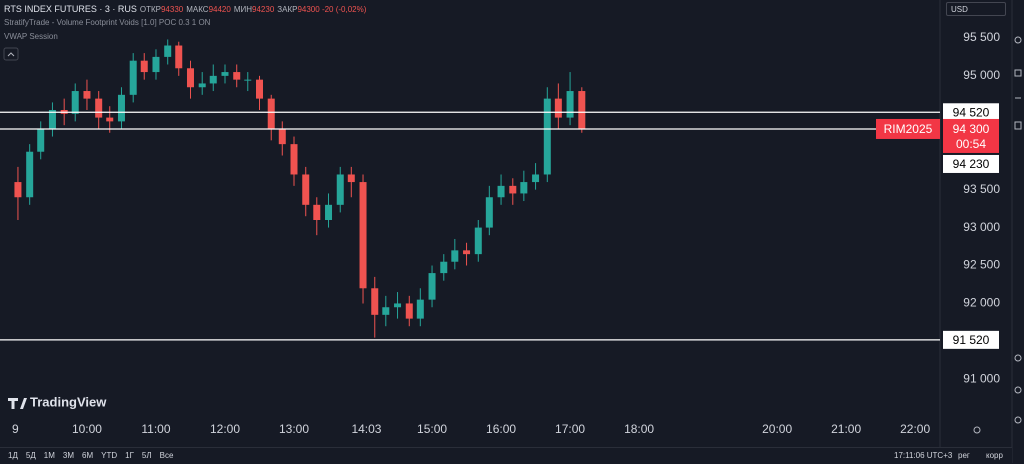 The image size is (1024, 464). I want to click on range-button: 3М, so click(68, 455).